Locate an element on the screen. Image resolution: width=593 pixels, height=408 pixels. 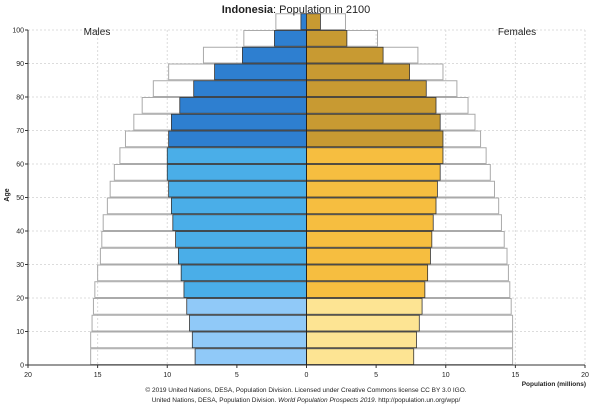
x-tick-label: 0 is located at coordinates (307, 375).